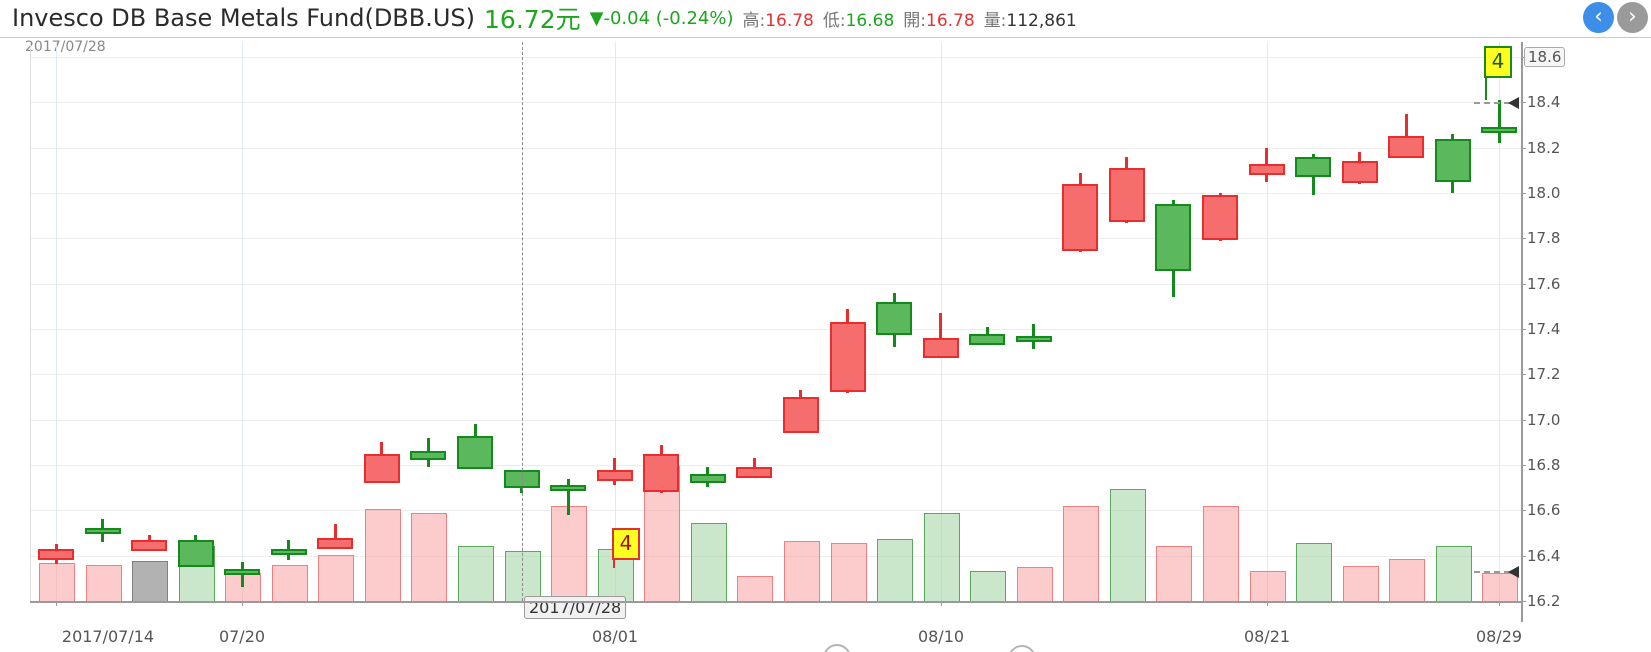 The image size is (1651, 652). What do you see at coordinates (950, 20) in the screenshot?
I see `open-value: 16.78` at bounding box center [950, 20].